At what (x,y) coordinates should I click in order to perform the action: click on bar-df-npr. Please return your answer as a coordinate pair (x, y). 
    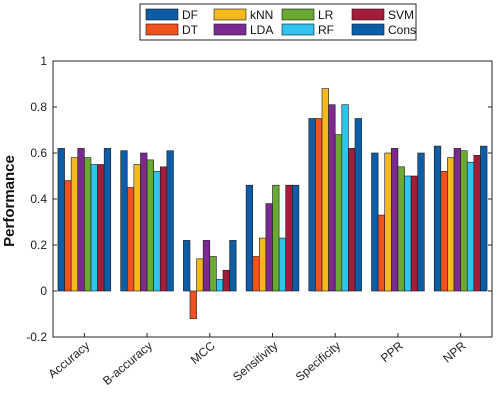
    Looking at the image, I should click on (437, 218).